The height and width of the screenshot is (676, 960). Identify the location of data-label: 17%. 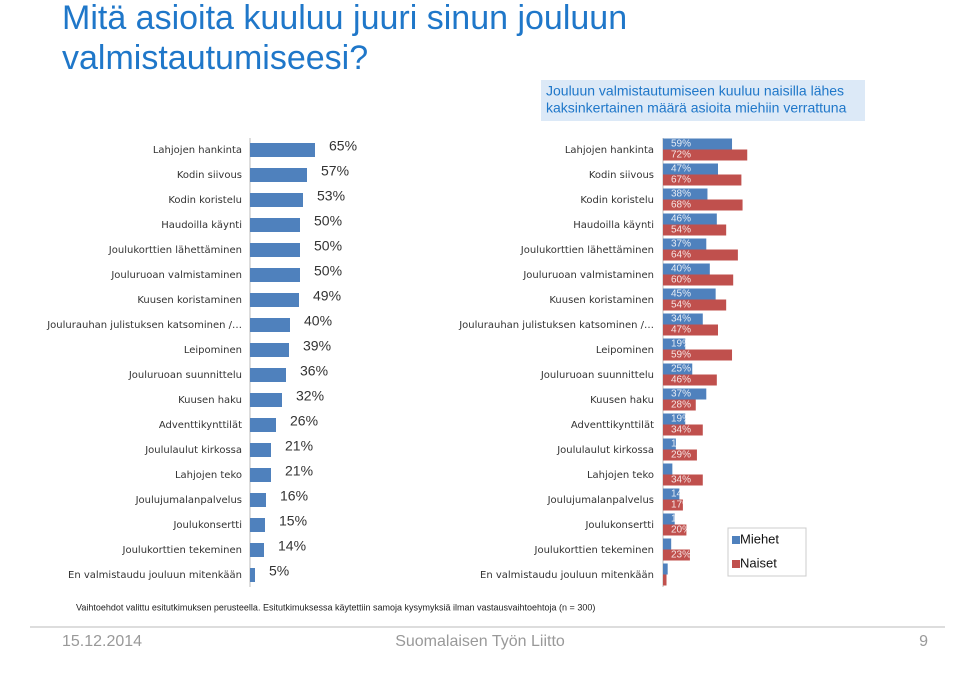
(681, 505).